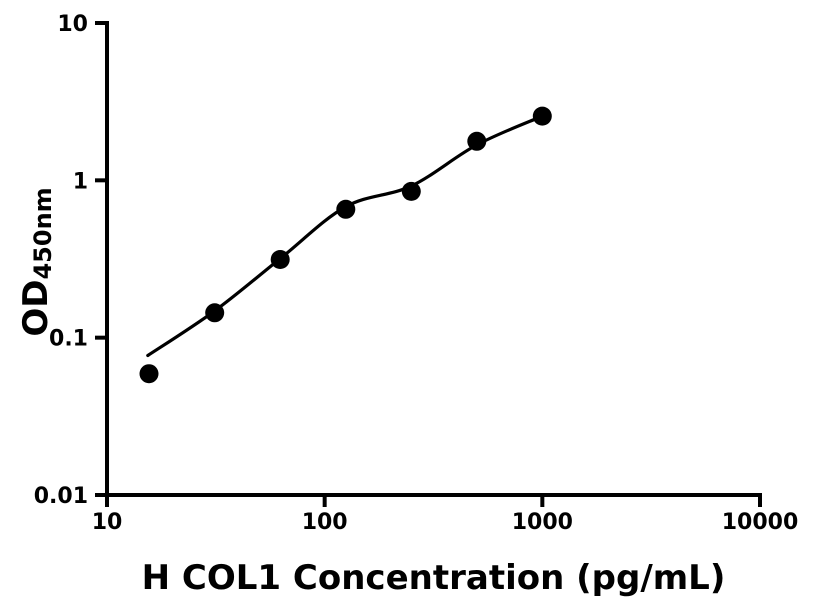 The height and width of the screenshot is (612, 816). What do you see at coordinates (72, 24) in the screenshot?
I see `y-tick-label: 10` at bounding box center [72, 24].